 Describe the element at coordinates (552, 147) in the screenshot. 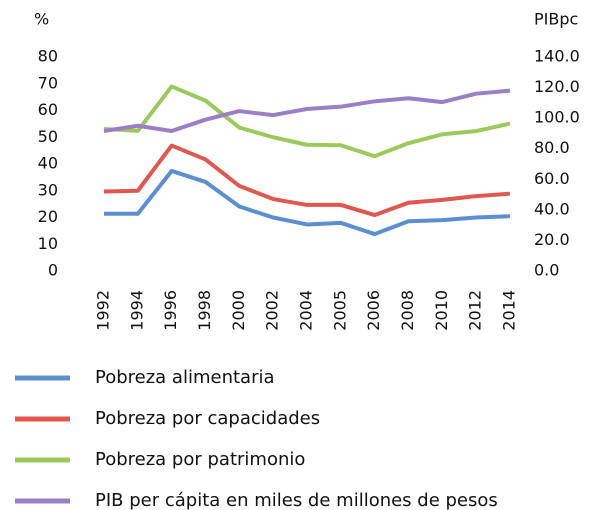

I see `y2-tick-label: 80.0` at that location.